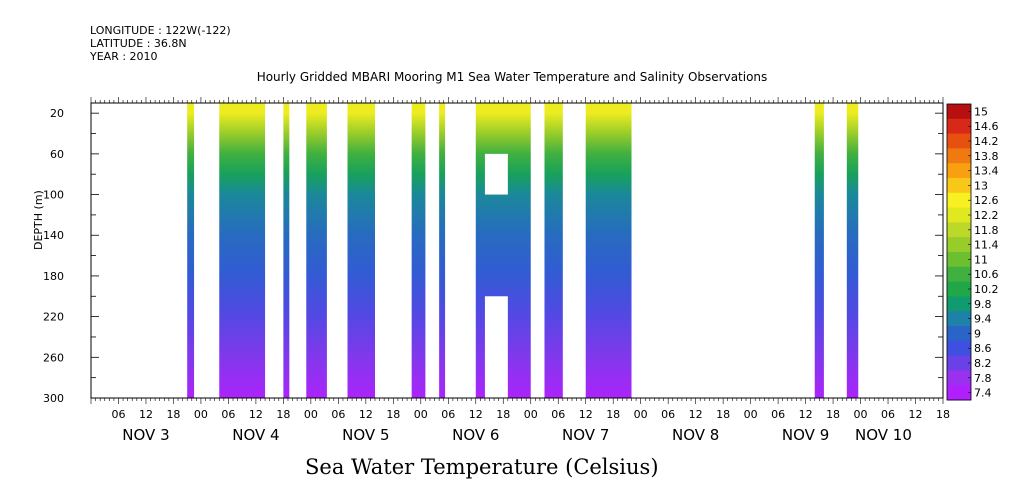  What do you see at coordinates (986, 289) in the screenshot?
I see `colorbar-label: 10.2` at bounding box center [986, 289].